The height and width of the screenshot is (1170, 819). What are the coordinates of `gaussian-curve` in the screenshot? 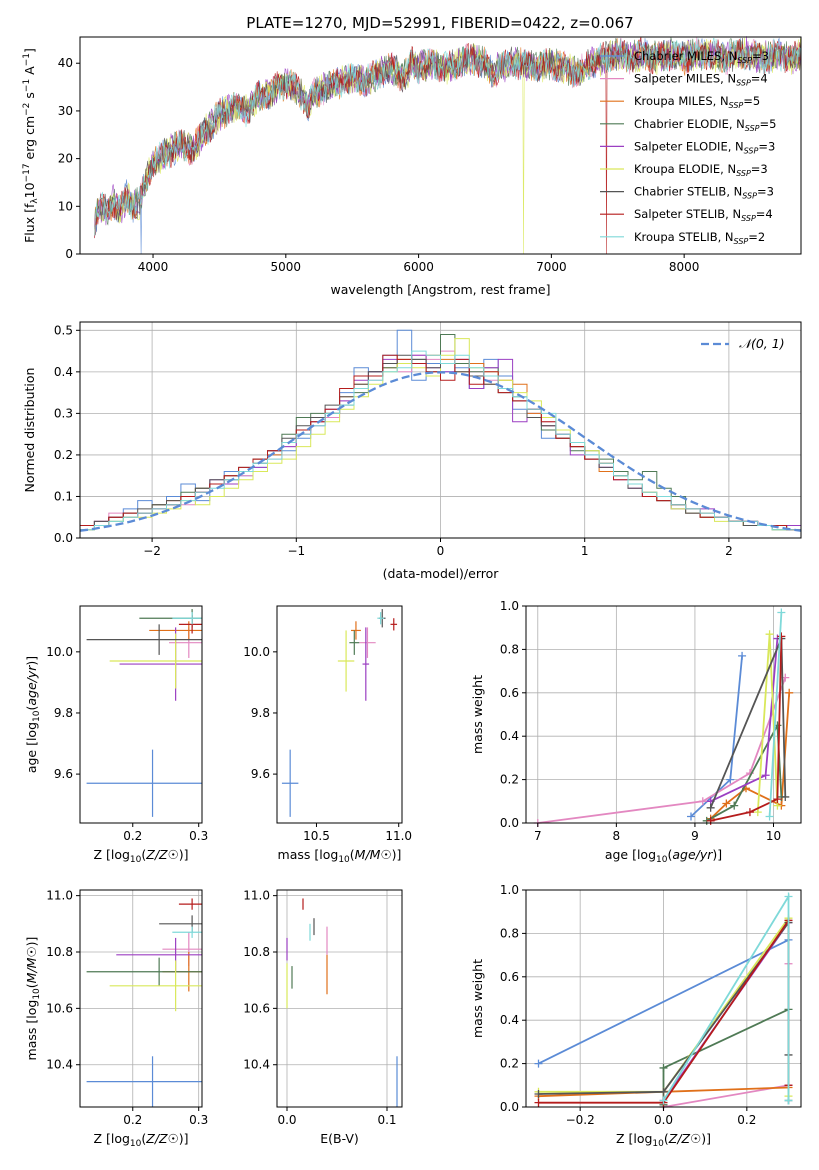 It's located at (440, 451).